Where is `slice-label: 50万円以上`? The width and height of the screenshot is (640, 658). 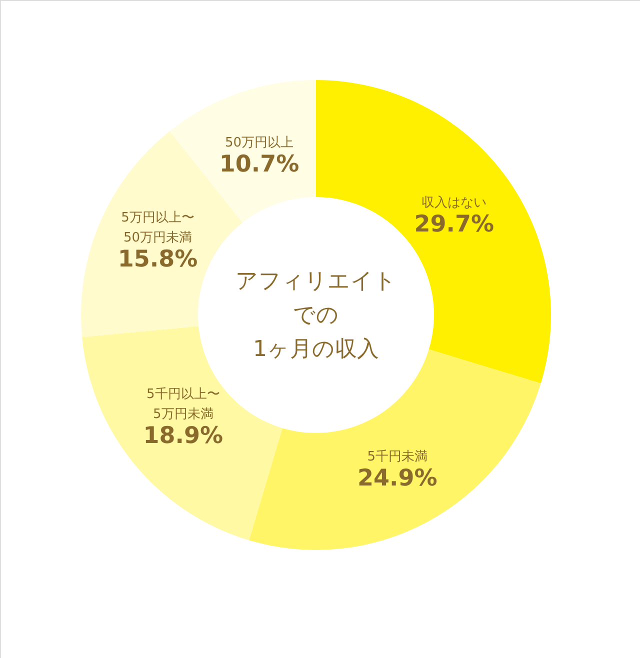
slice-label: 50万円以上 is located at coordinates (259, 143).